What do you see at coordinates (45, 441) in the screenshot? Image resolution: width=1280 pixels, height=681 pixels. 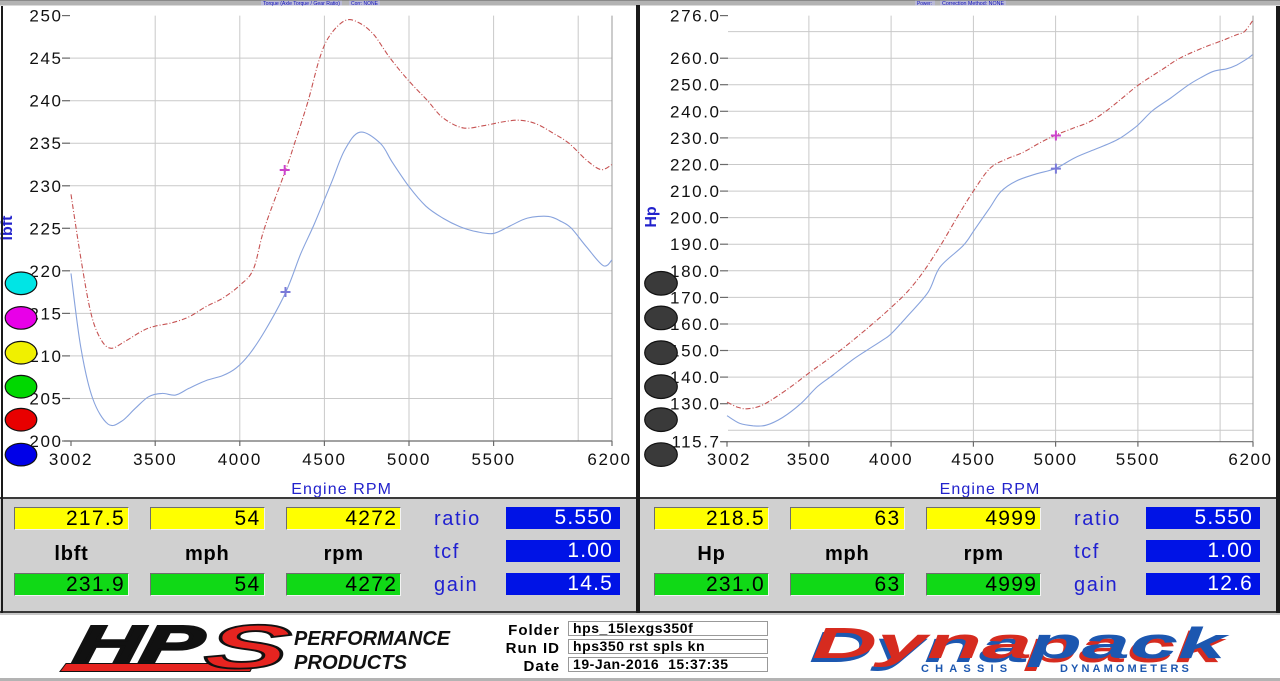 I see `svg-text: 200` at bounding box center [45, 441].